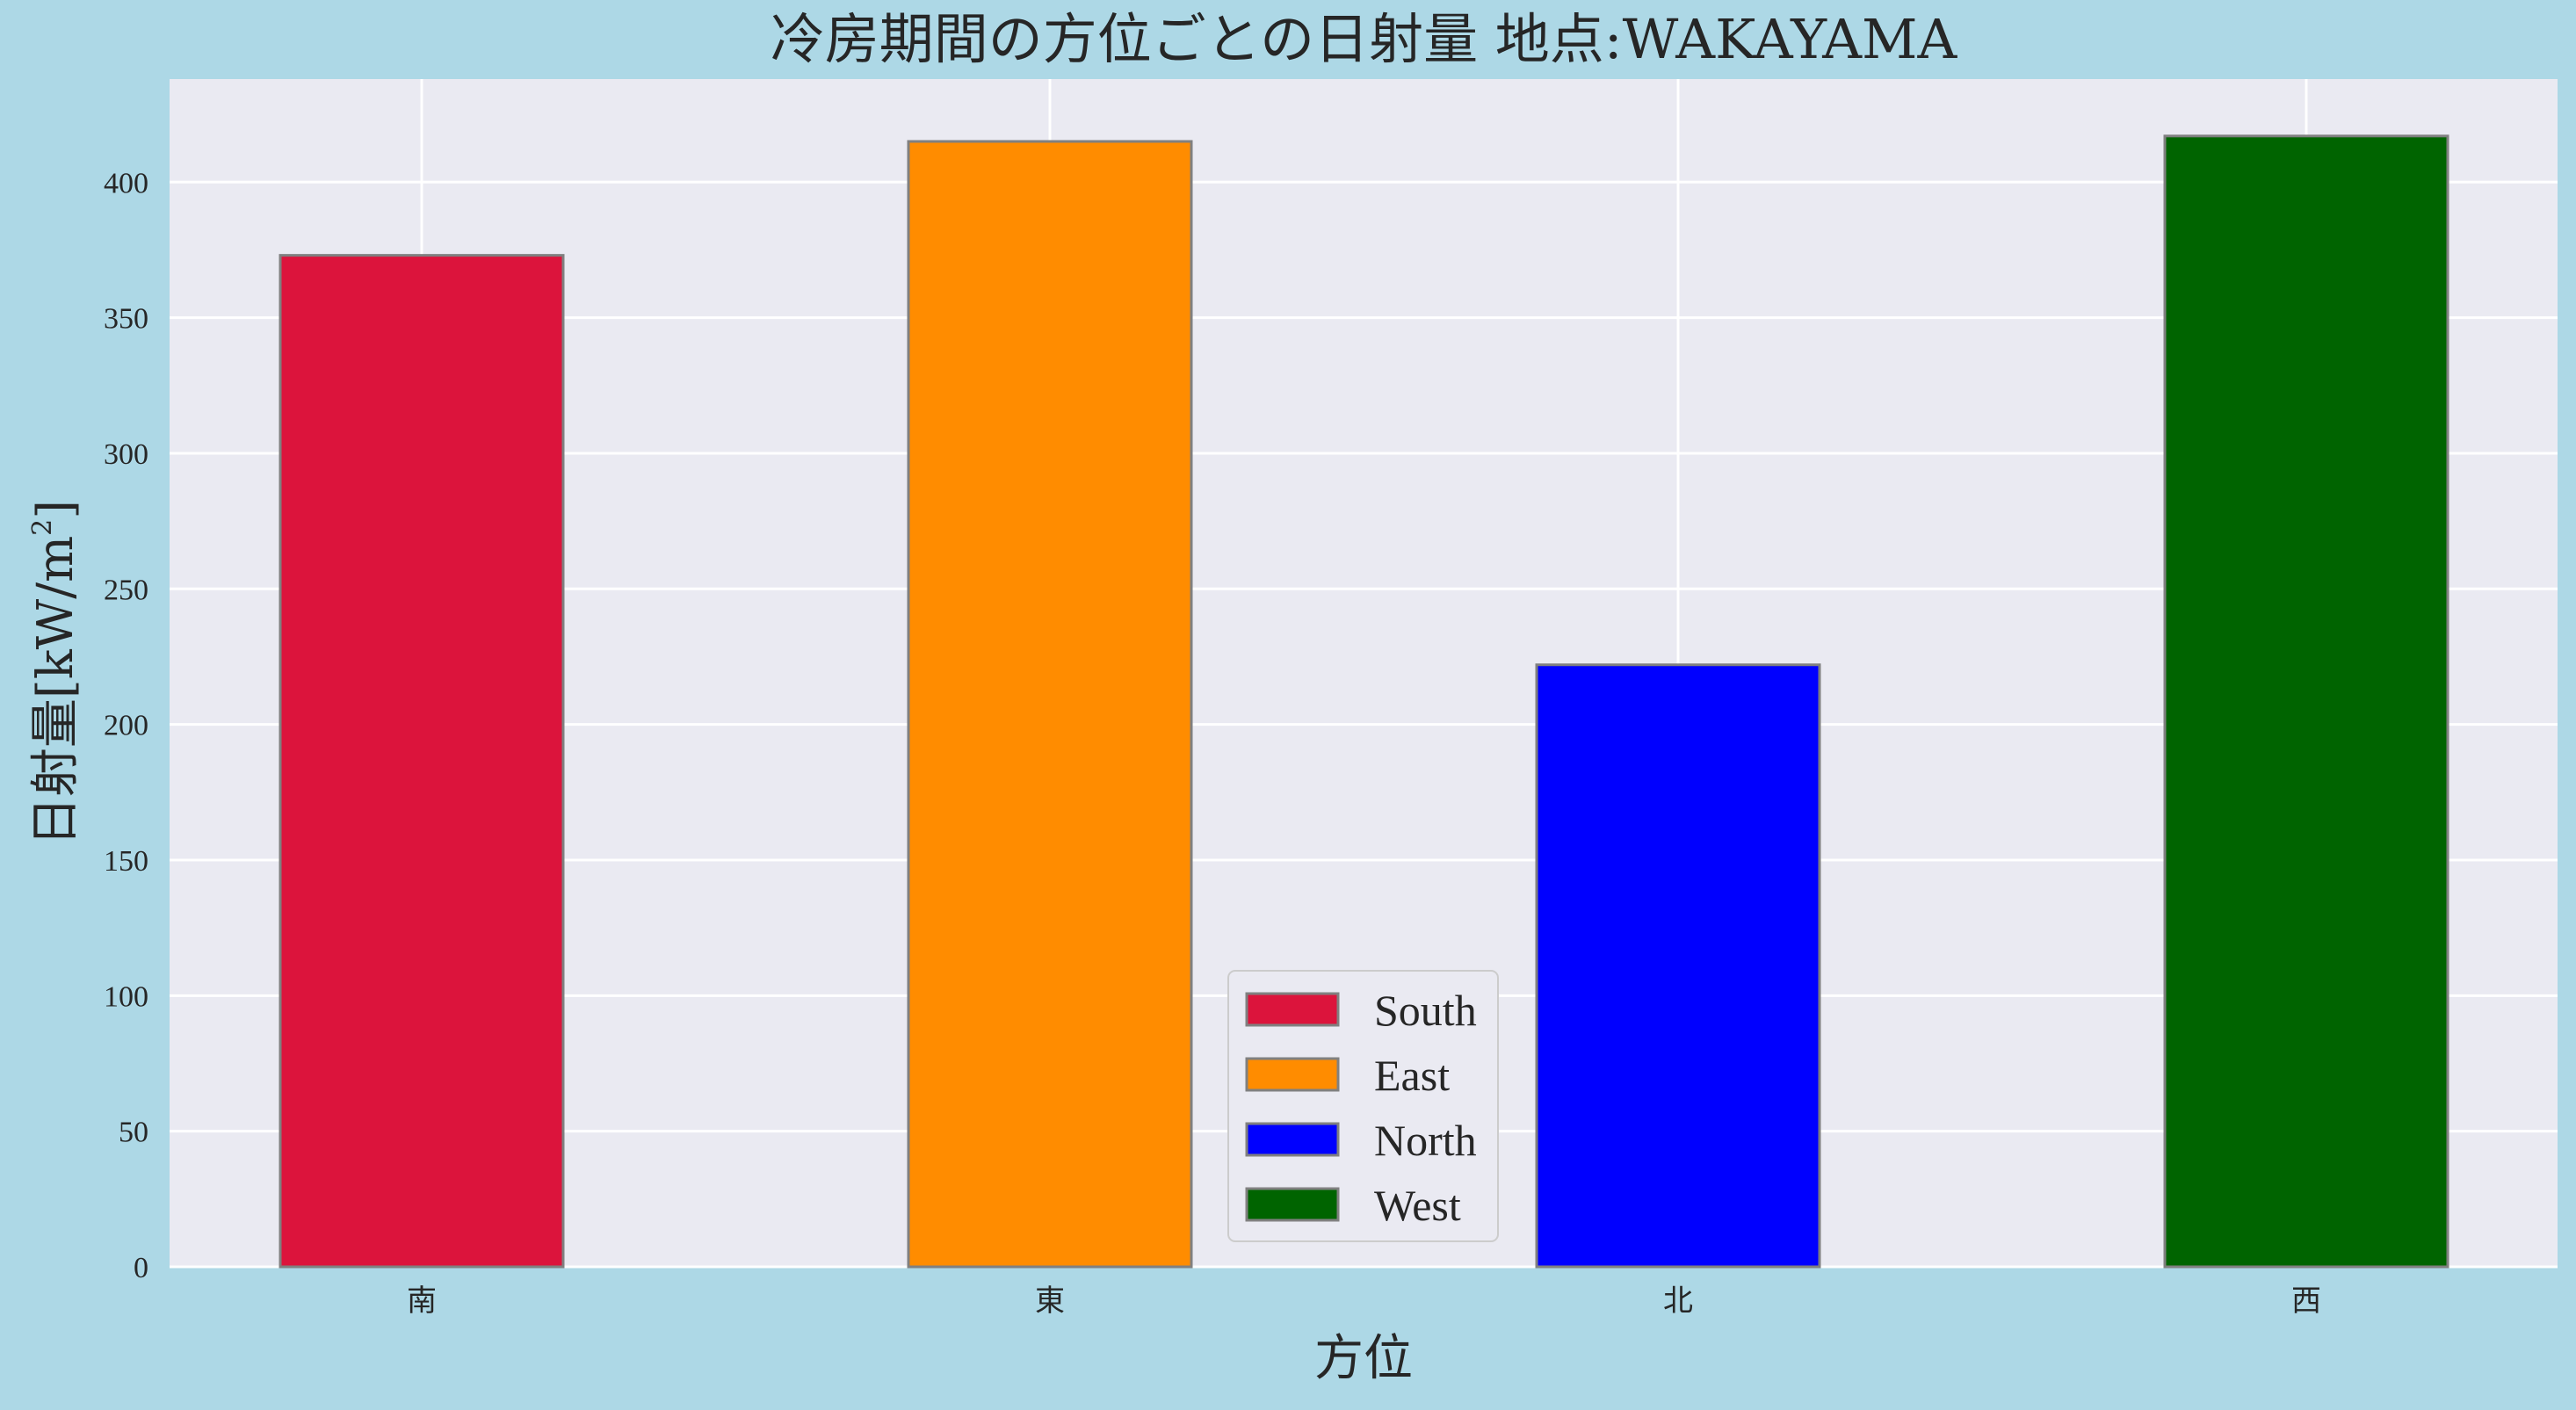 Image resolution: width=2576 pixels, height=1410 pixels. I want to click on y-tick-label: 50, so click(133, 1133).